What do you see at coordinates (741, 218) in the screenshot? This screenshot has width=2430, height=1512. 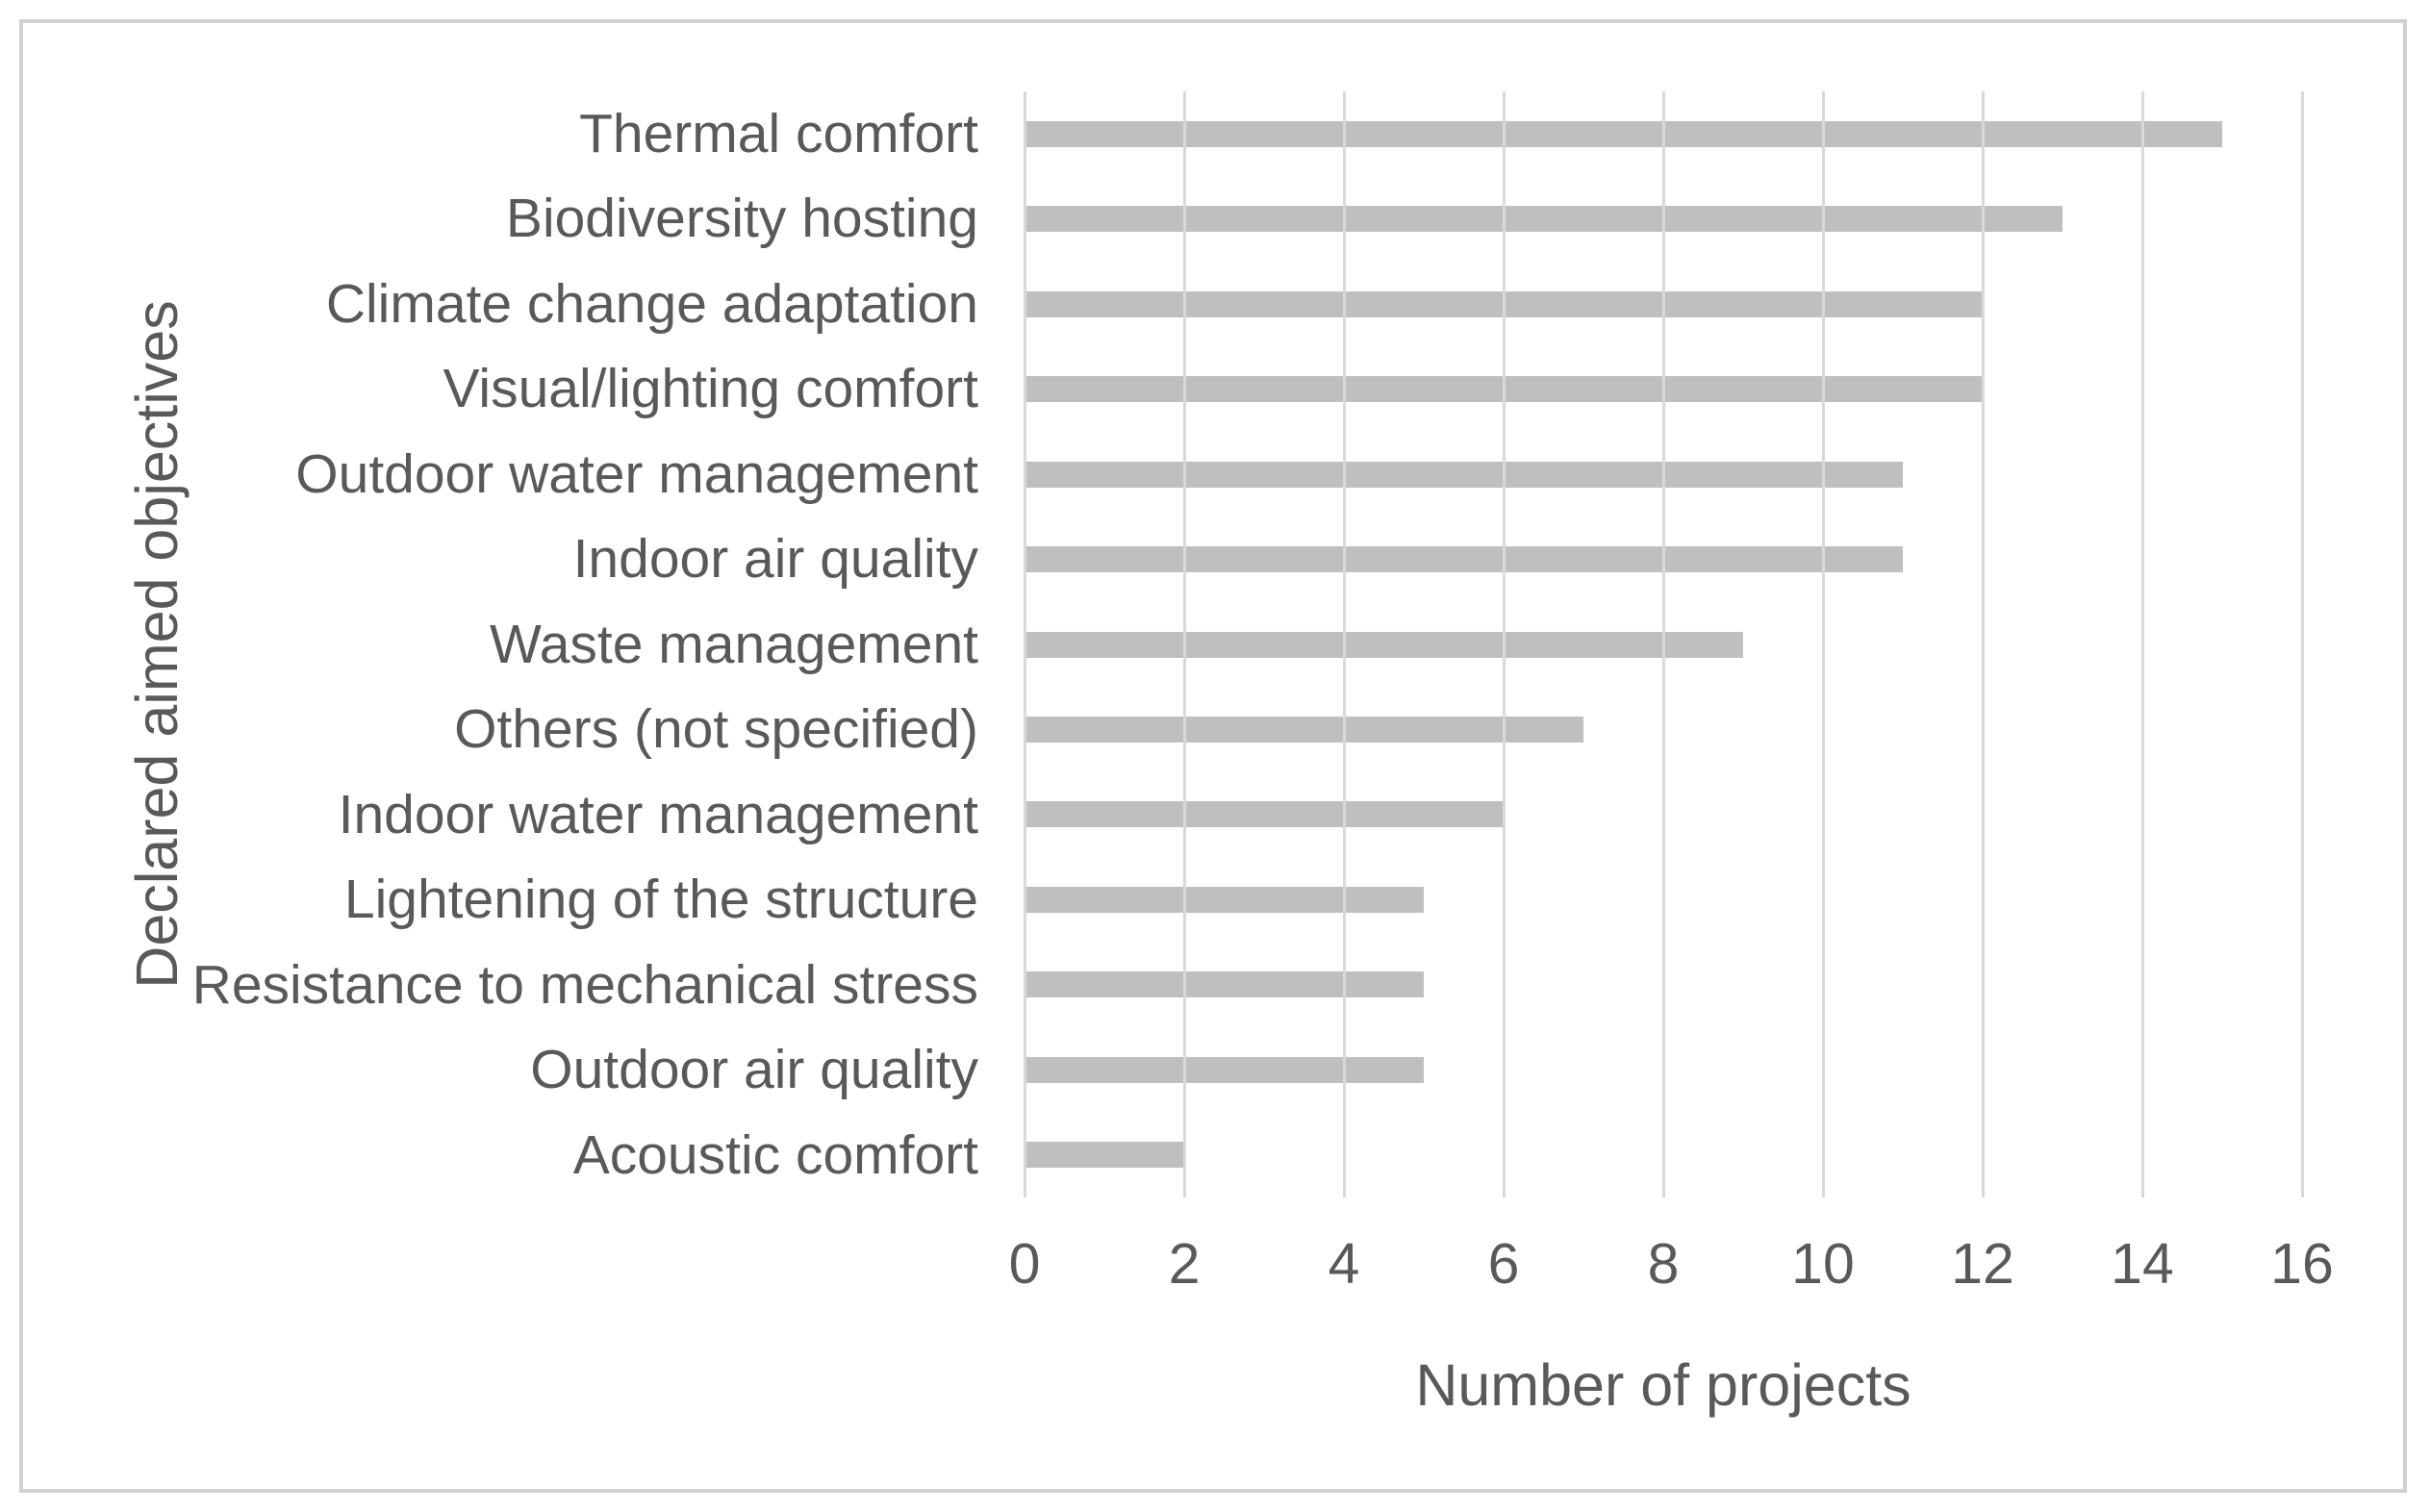 I see `category-label: Biodiversity hosting` at bounding box center [741, 218].